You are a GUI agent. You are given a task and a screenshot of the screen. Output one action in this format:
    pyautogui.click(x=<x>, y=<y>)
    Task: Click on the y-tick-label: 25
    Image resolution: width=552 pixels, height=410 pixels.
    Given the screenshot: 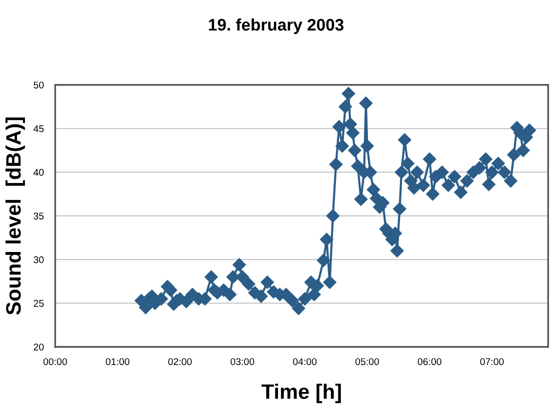 What is the action you would take?
    pyautogui.click(x=39, y=303)
    